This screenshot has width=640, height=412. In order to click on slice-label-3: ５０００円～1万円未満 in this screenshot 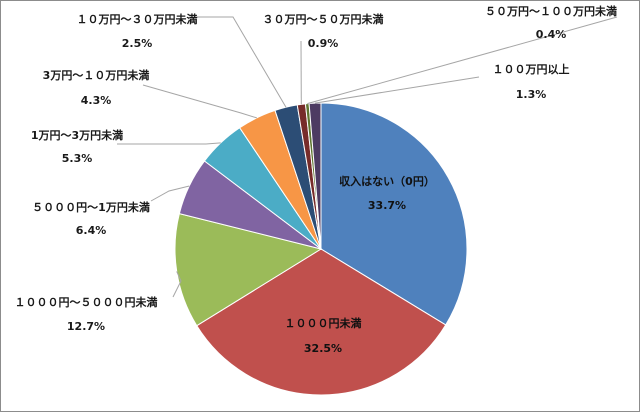, I will do `click(91, 207)`.